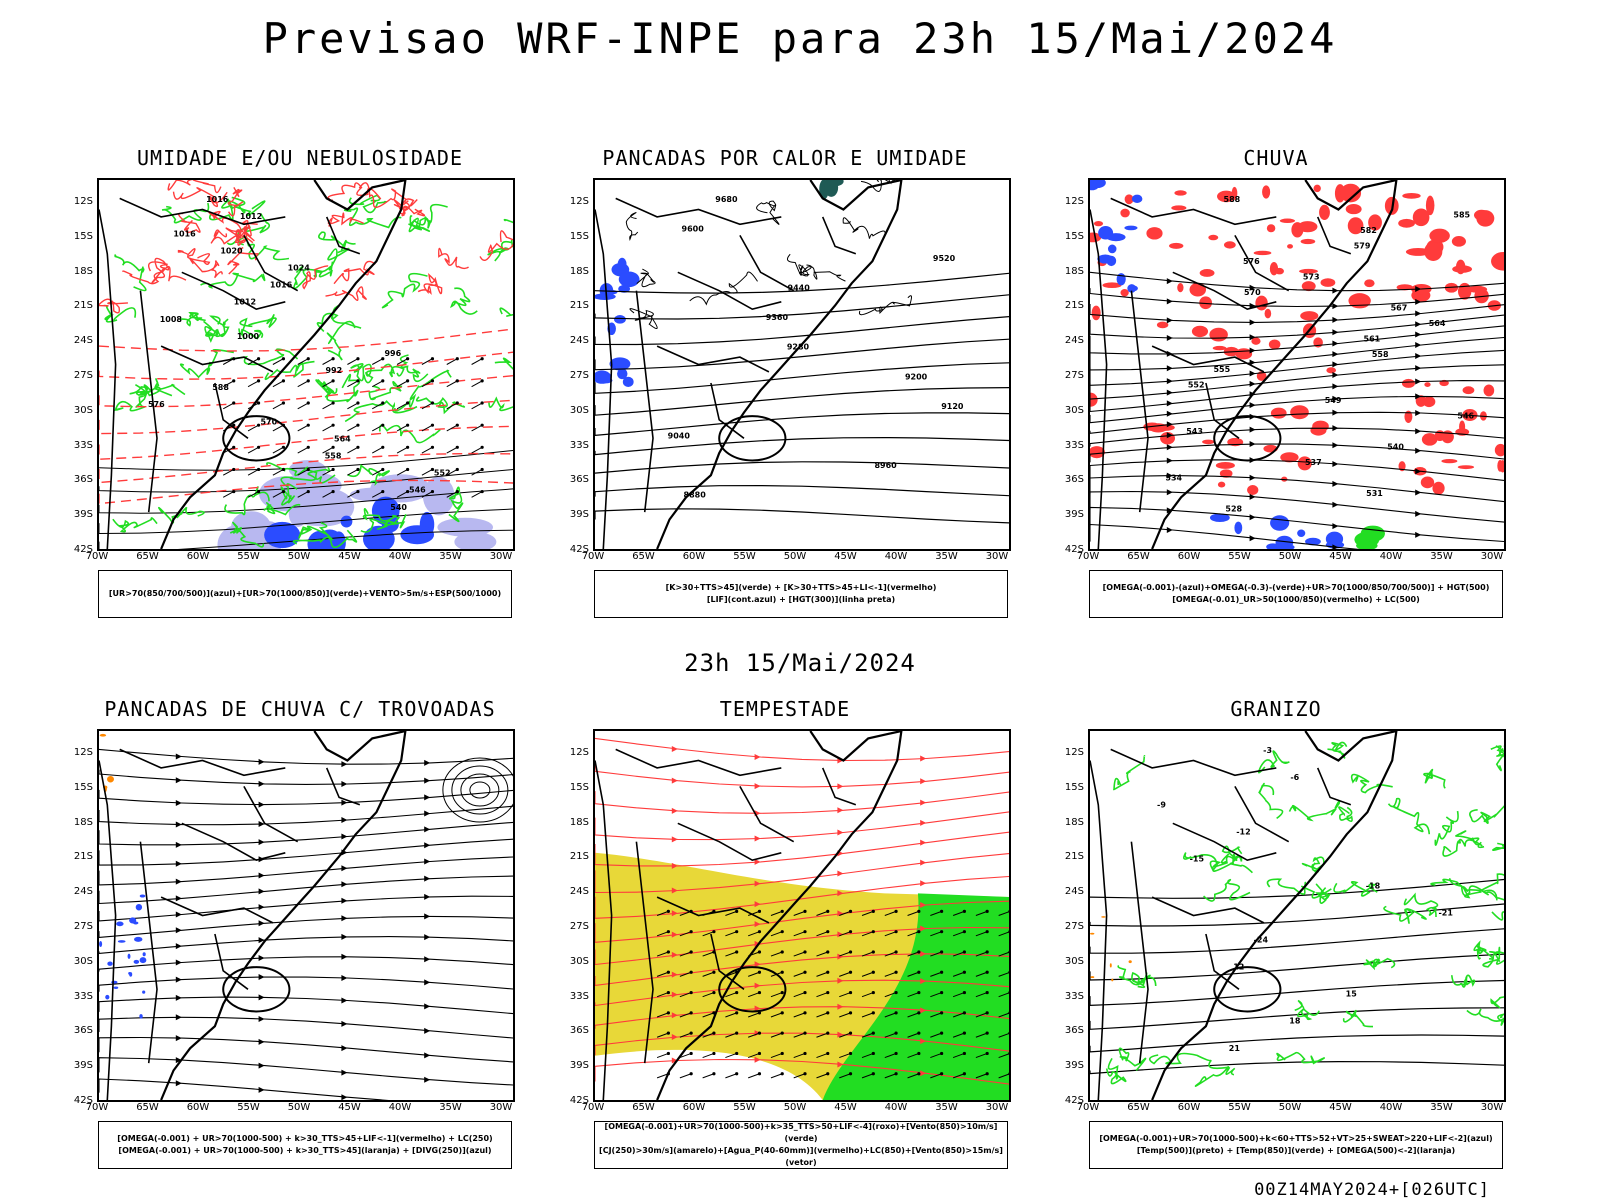 This screenshot has height=1200, width=1600. I want to click on contour-label: -6, so click(1294, 777).